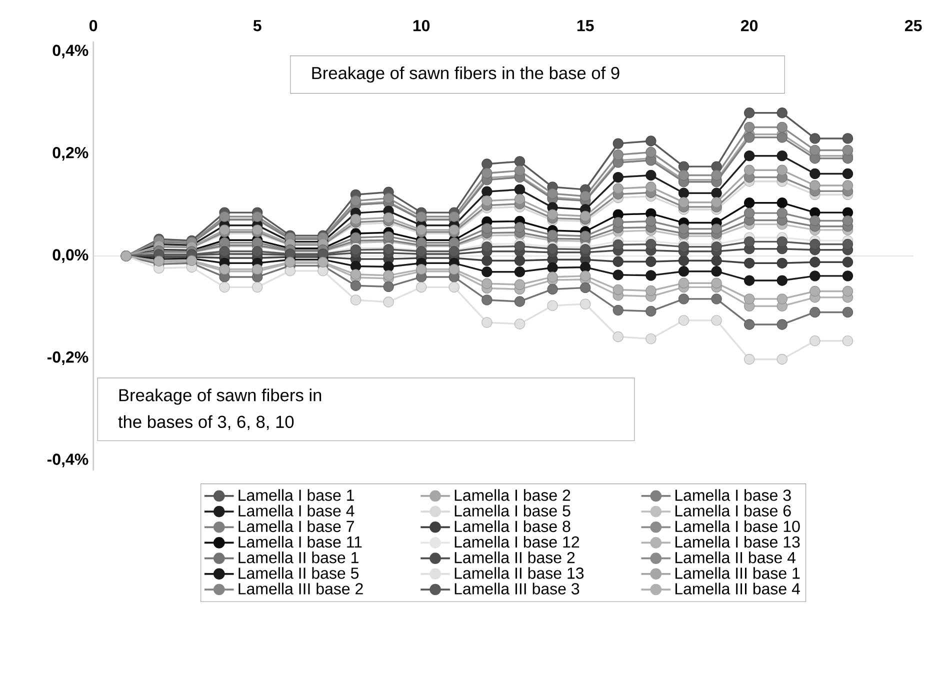  I want to click on y-tick-label: -0,2%, so click(67, 358).